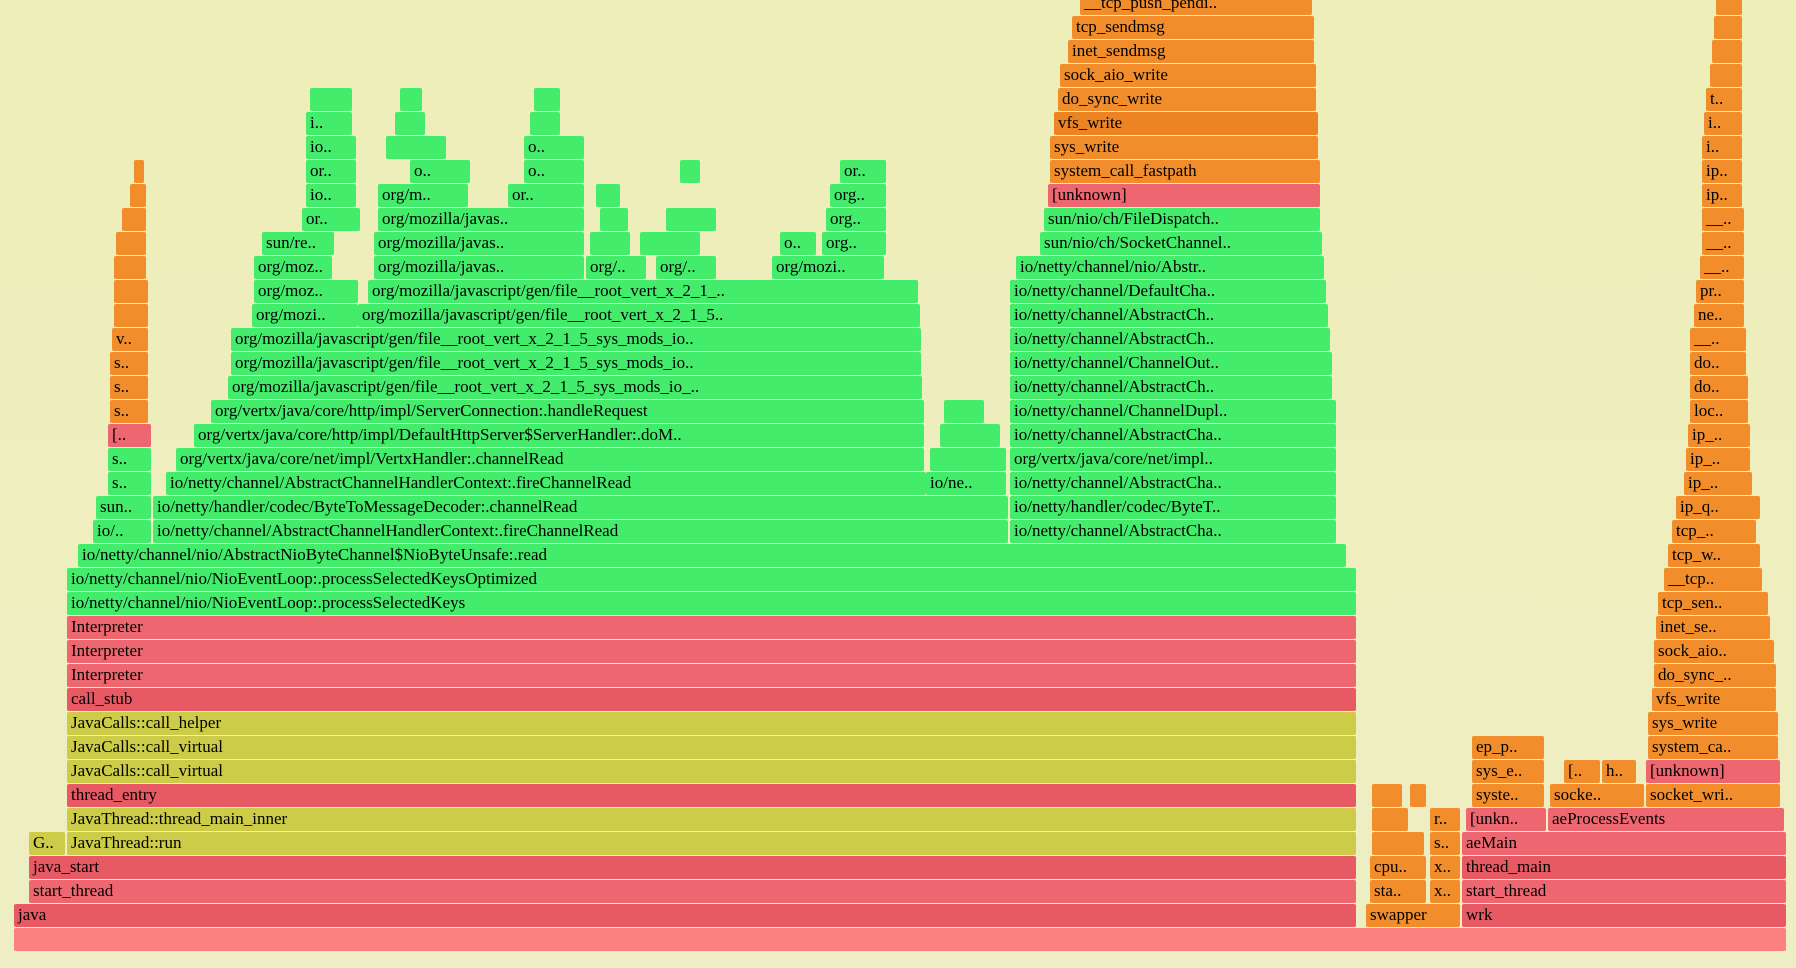  I want to click on flame-frame: sock_aio.., so click(1714, 651).